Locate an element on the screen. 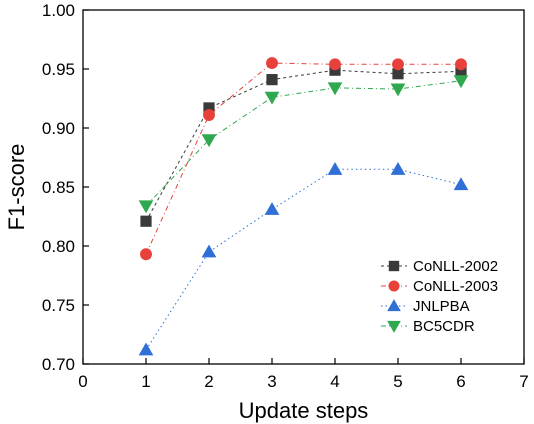 Image resolution: width=534 pixels, height=424 pixels. legend-item: BC5CDR is located at coordinates (428, 326).